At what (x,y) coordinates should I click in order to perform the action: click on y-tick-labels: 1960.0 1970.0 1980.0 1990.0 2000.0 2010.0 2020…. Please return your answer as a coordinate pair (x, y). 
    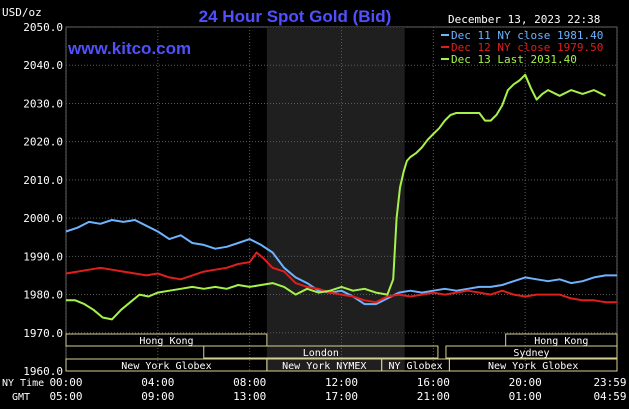
    Looking at the image, I should click on (43, 199).